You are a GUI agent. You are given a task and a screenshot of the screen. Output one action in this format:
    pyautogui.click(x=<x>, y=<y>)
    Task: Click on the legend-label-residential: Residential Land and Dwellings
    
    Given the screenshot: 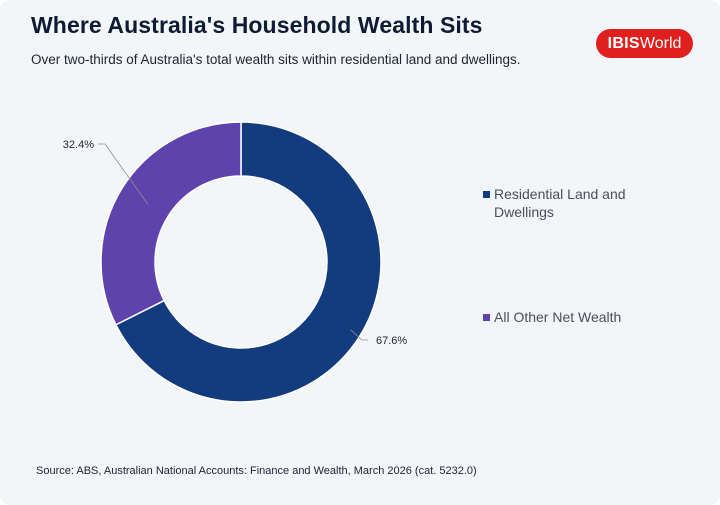 What is the action you would take?
    pyautogui.click(x=560, y=203)
    